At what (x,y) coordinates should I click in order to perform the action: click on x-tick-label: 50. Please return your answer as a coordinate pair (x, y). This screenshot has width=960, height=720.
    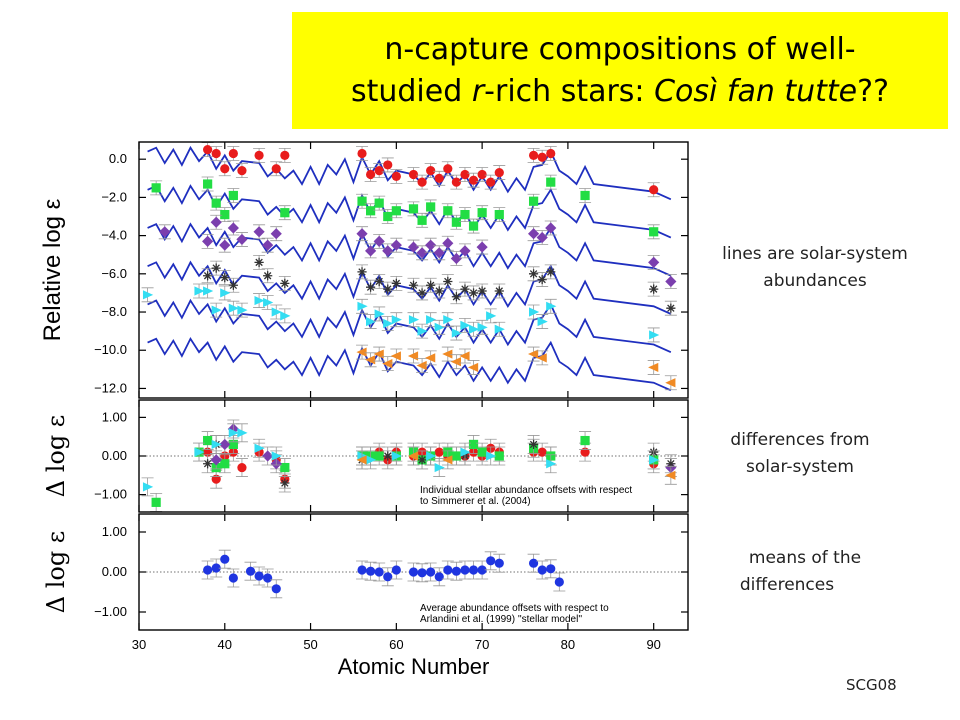
    Looking at the image, I should click on (310, 644).